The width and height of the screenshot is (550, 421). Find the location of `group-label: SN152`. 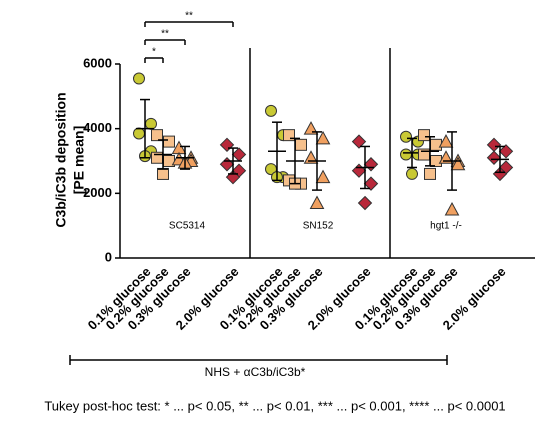

group-label: SN152 is located at coordinates (318, 226).